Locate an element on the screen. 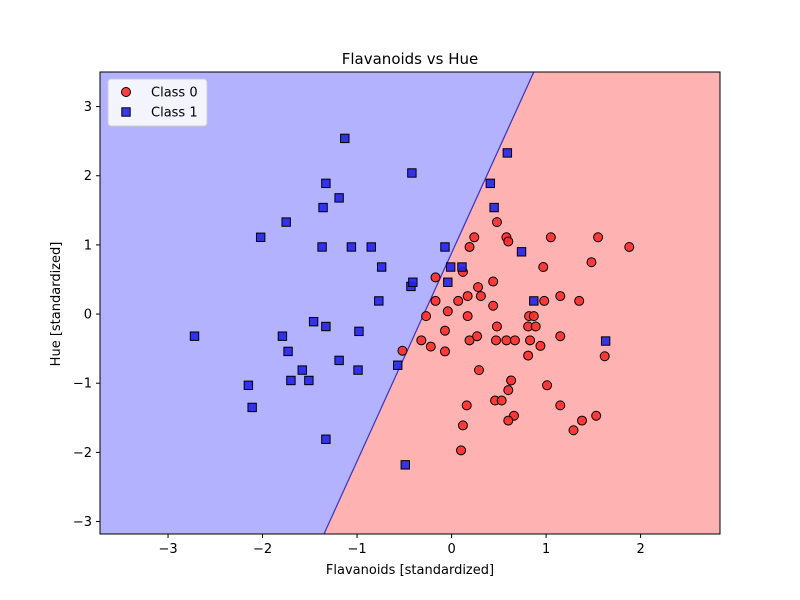 The image size is (800, 600). x-tick-label: −2 is located at coordinates (262, 549).